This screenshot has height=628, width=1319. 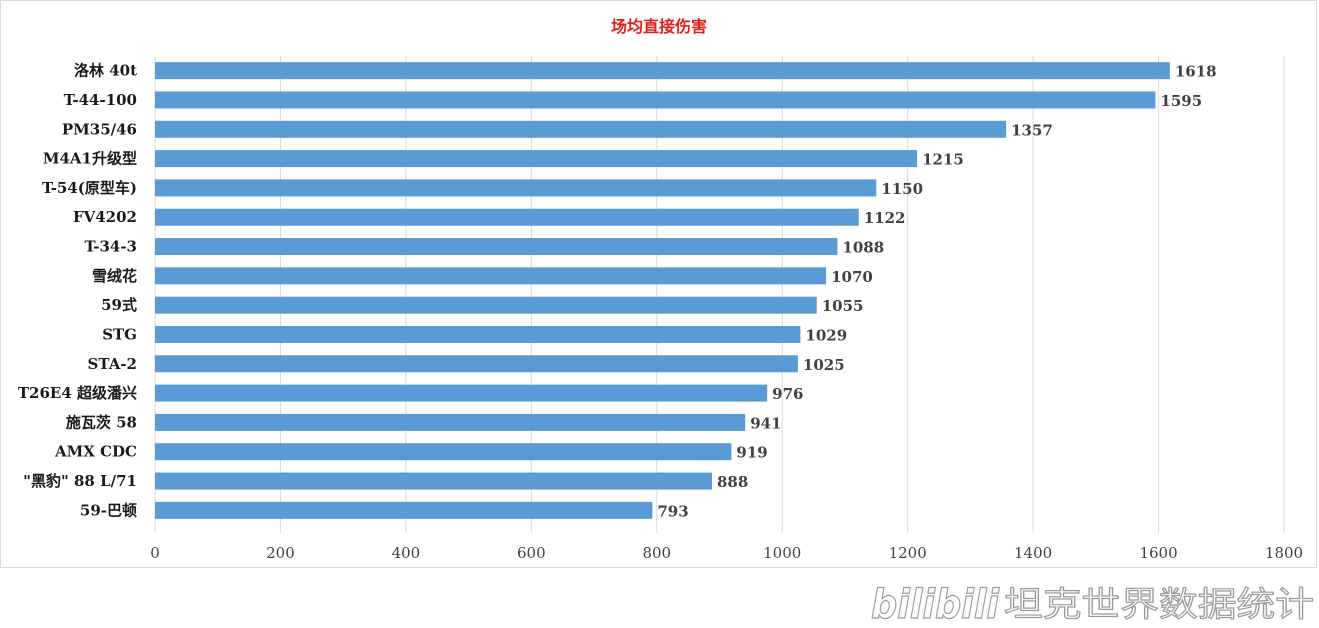 I want to click on value-label: 1029, so click(x=826, y=335).